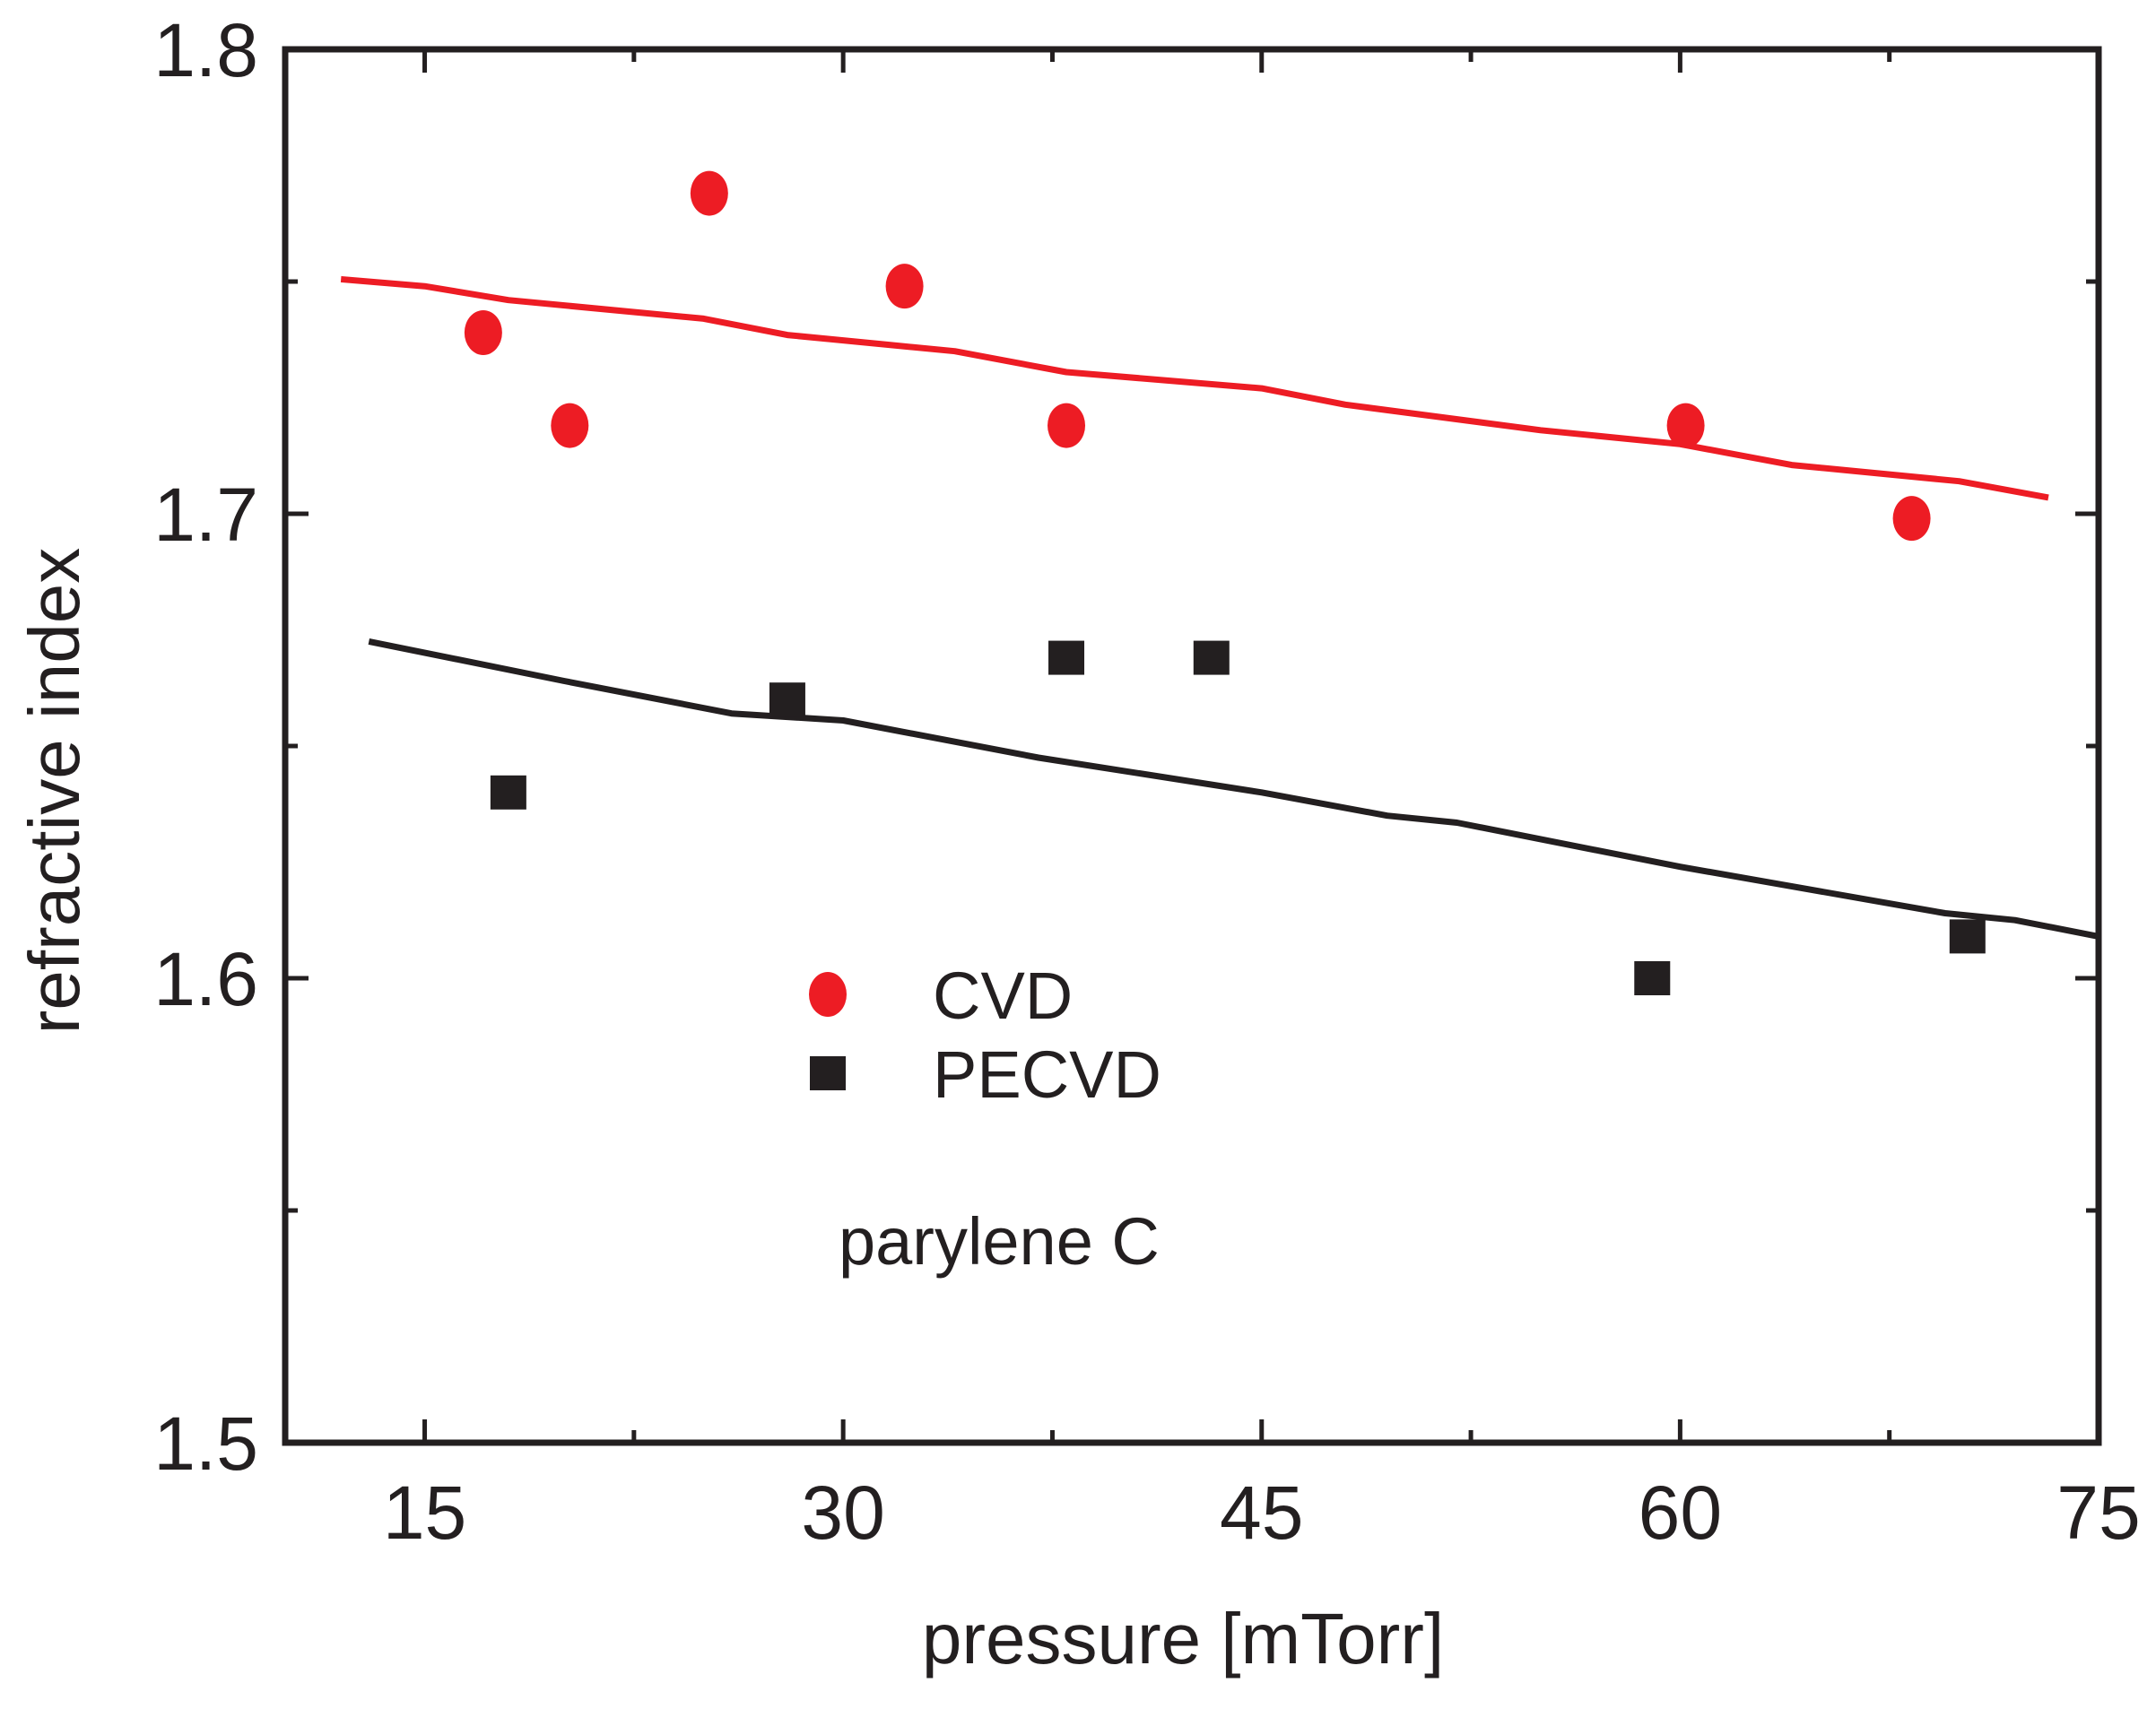 The height and width of the screenshot is (1709, 2156). Describe the element at coordinates (205, 515) in the screenshot. I see `y-tick-label: 1.7` at that location.